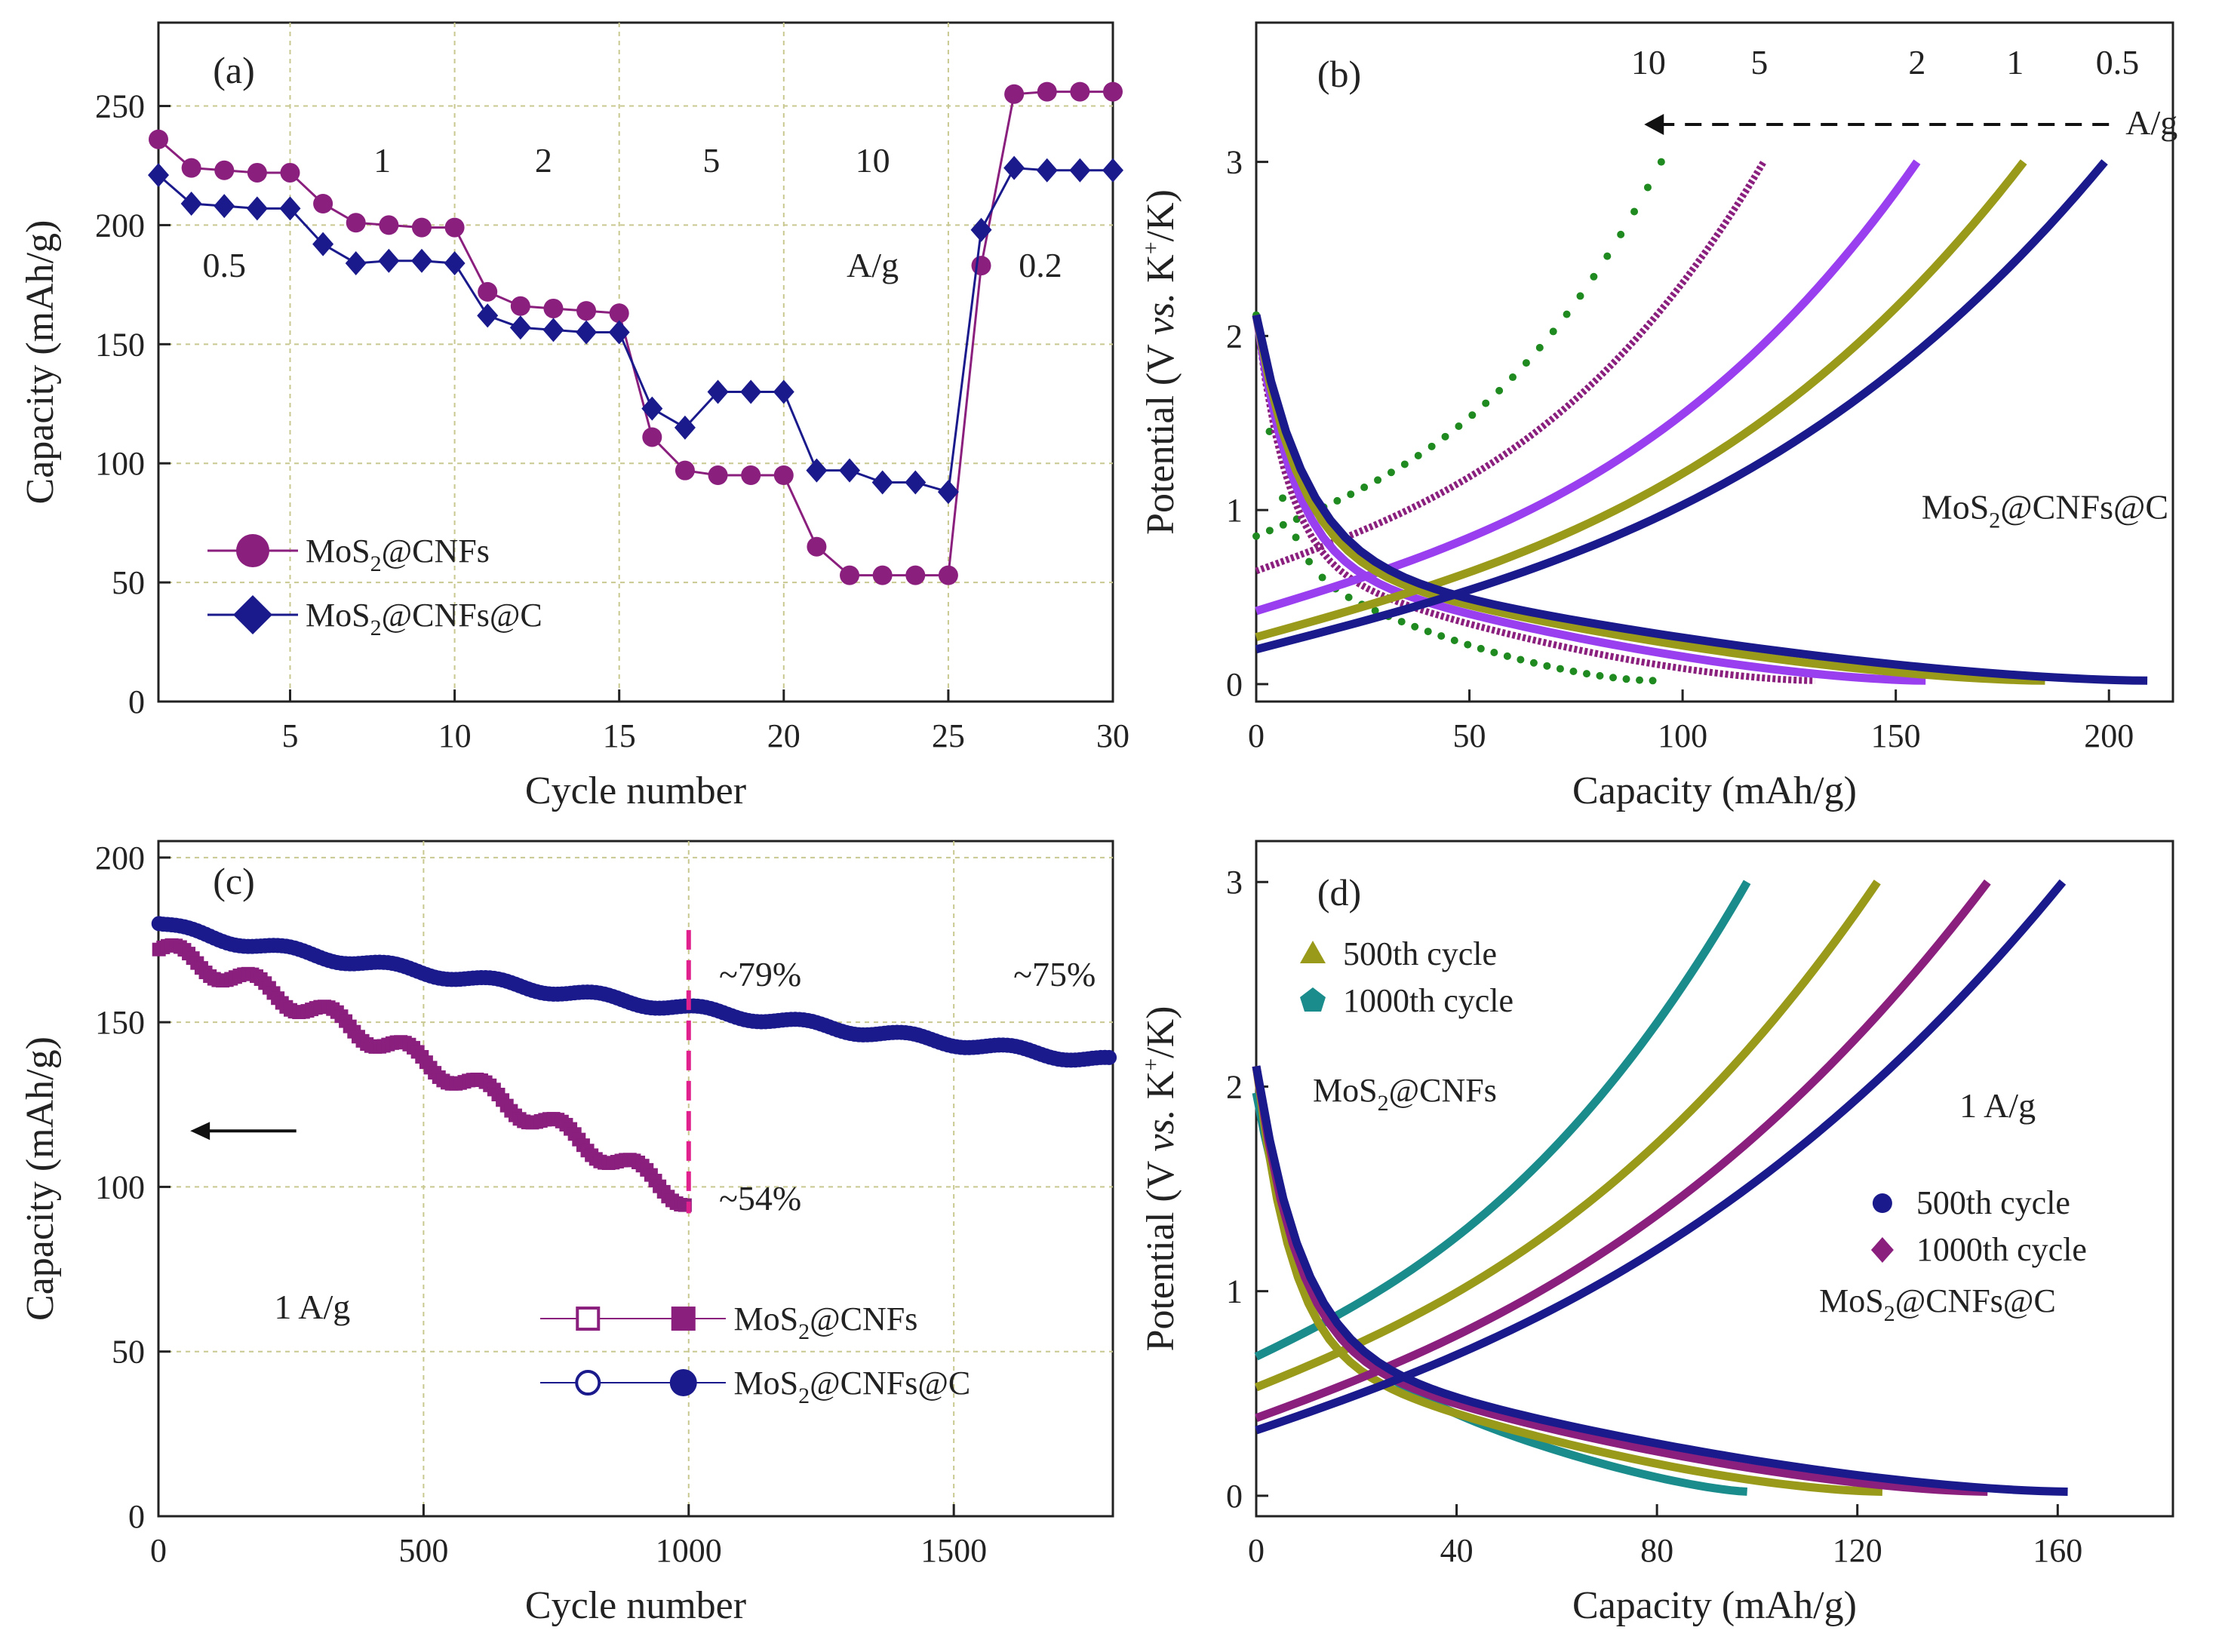 This screenshot has width=2228, height=1652. What do you see at coordinates (1160, 1089) in the screenshot?
I see `y-title-part: K` at bounding box center [1160, 1089].